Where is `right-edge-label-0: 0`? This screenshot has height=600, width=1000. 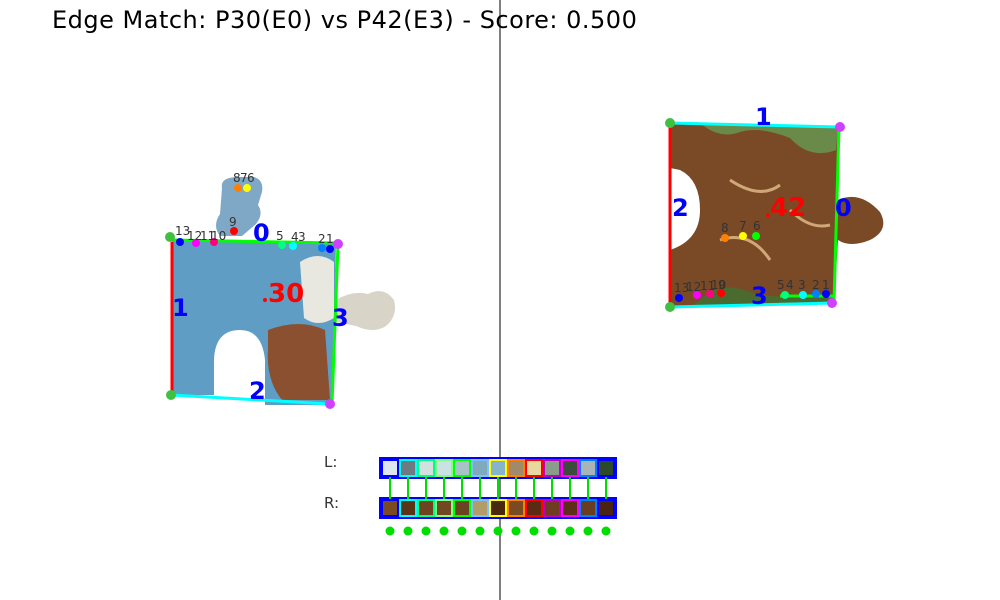 right-edge-label-0: 0 is located at coordinates (843, 208).